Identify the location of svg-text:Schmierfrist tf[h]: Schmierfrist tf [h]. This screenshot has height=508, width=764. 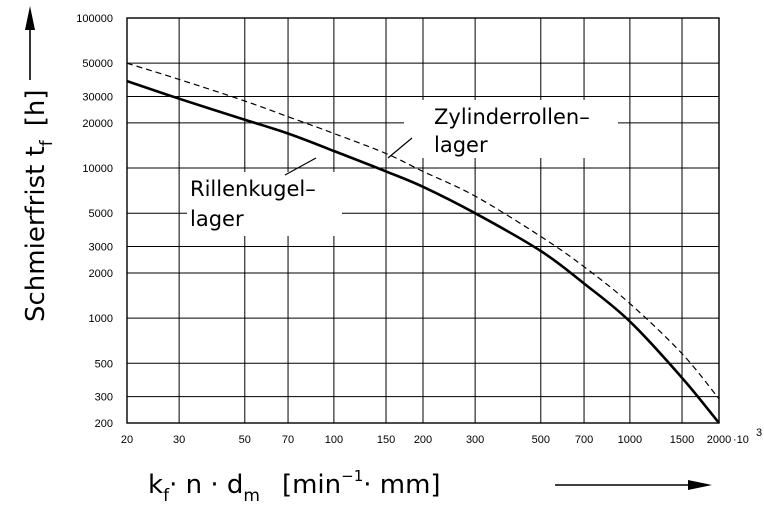
(39, 205).